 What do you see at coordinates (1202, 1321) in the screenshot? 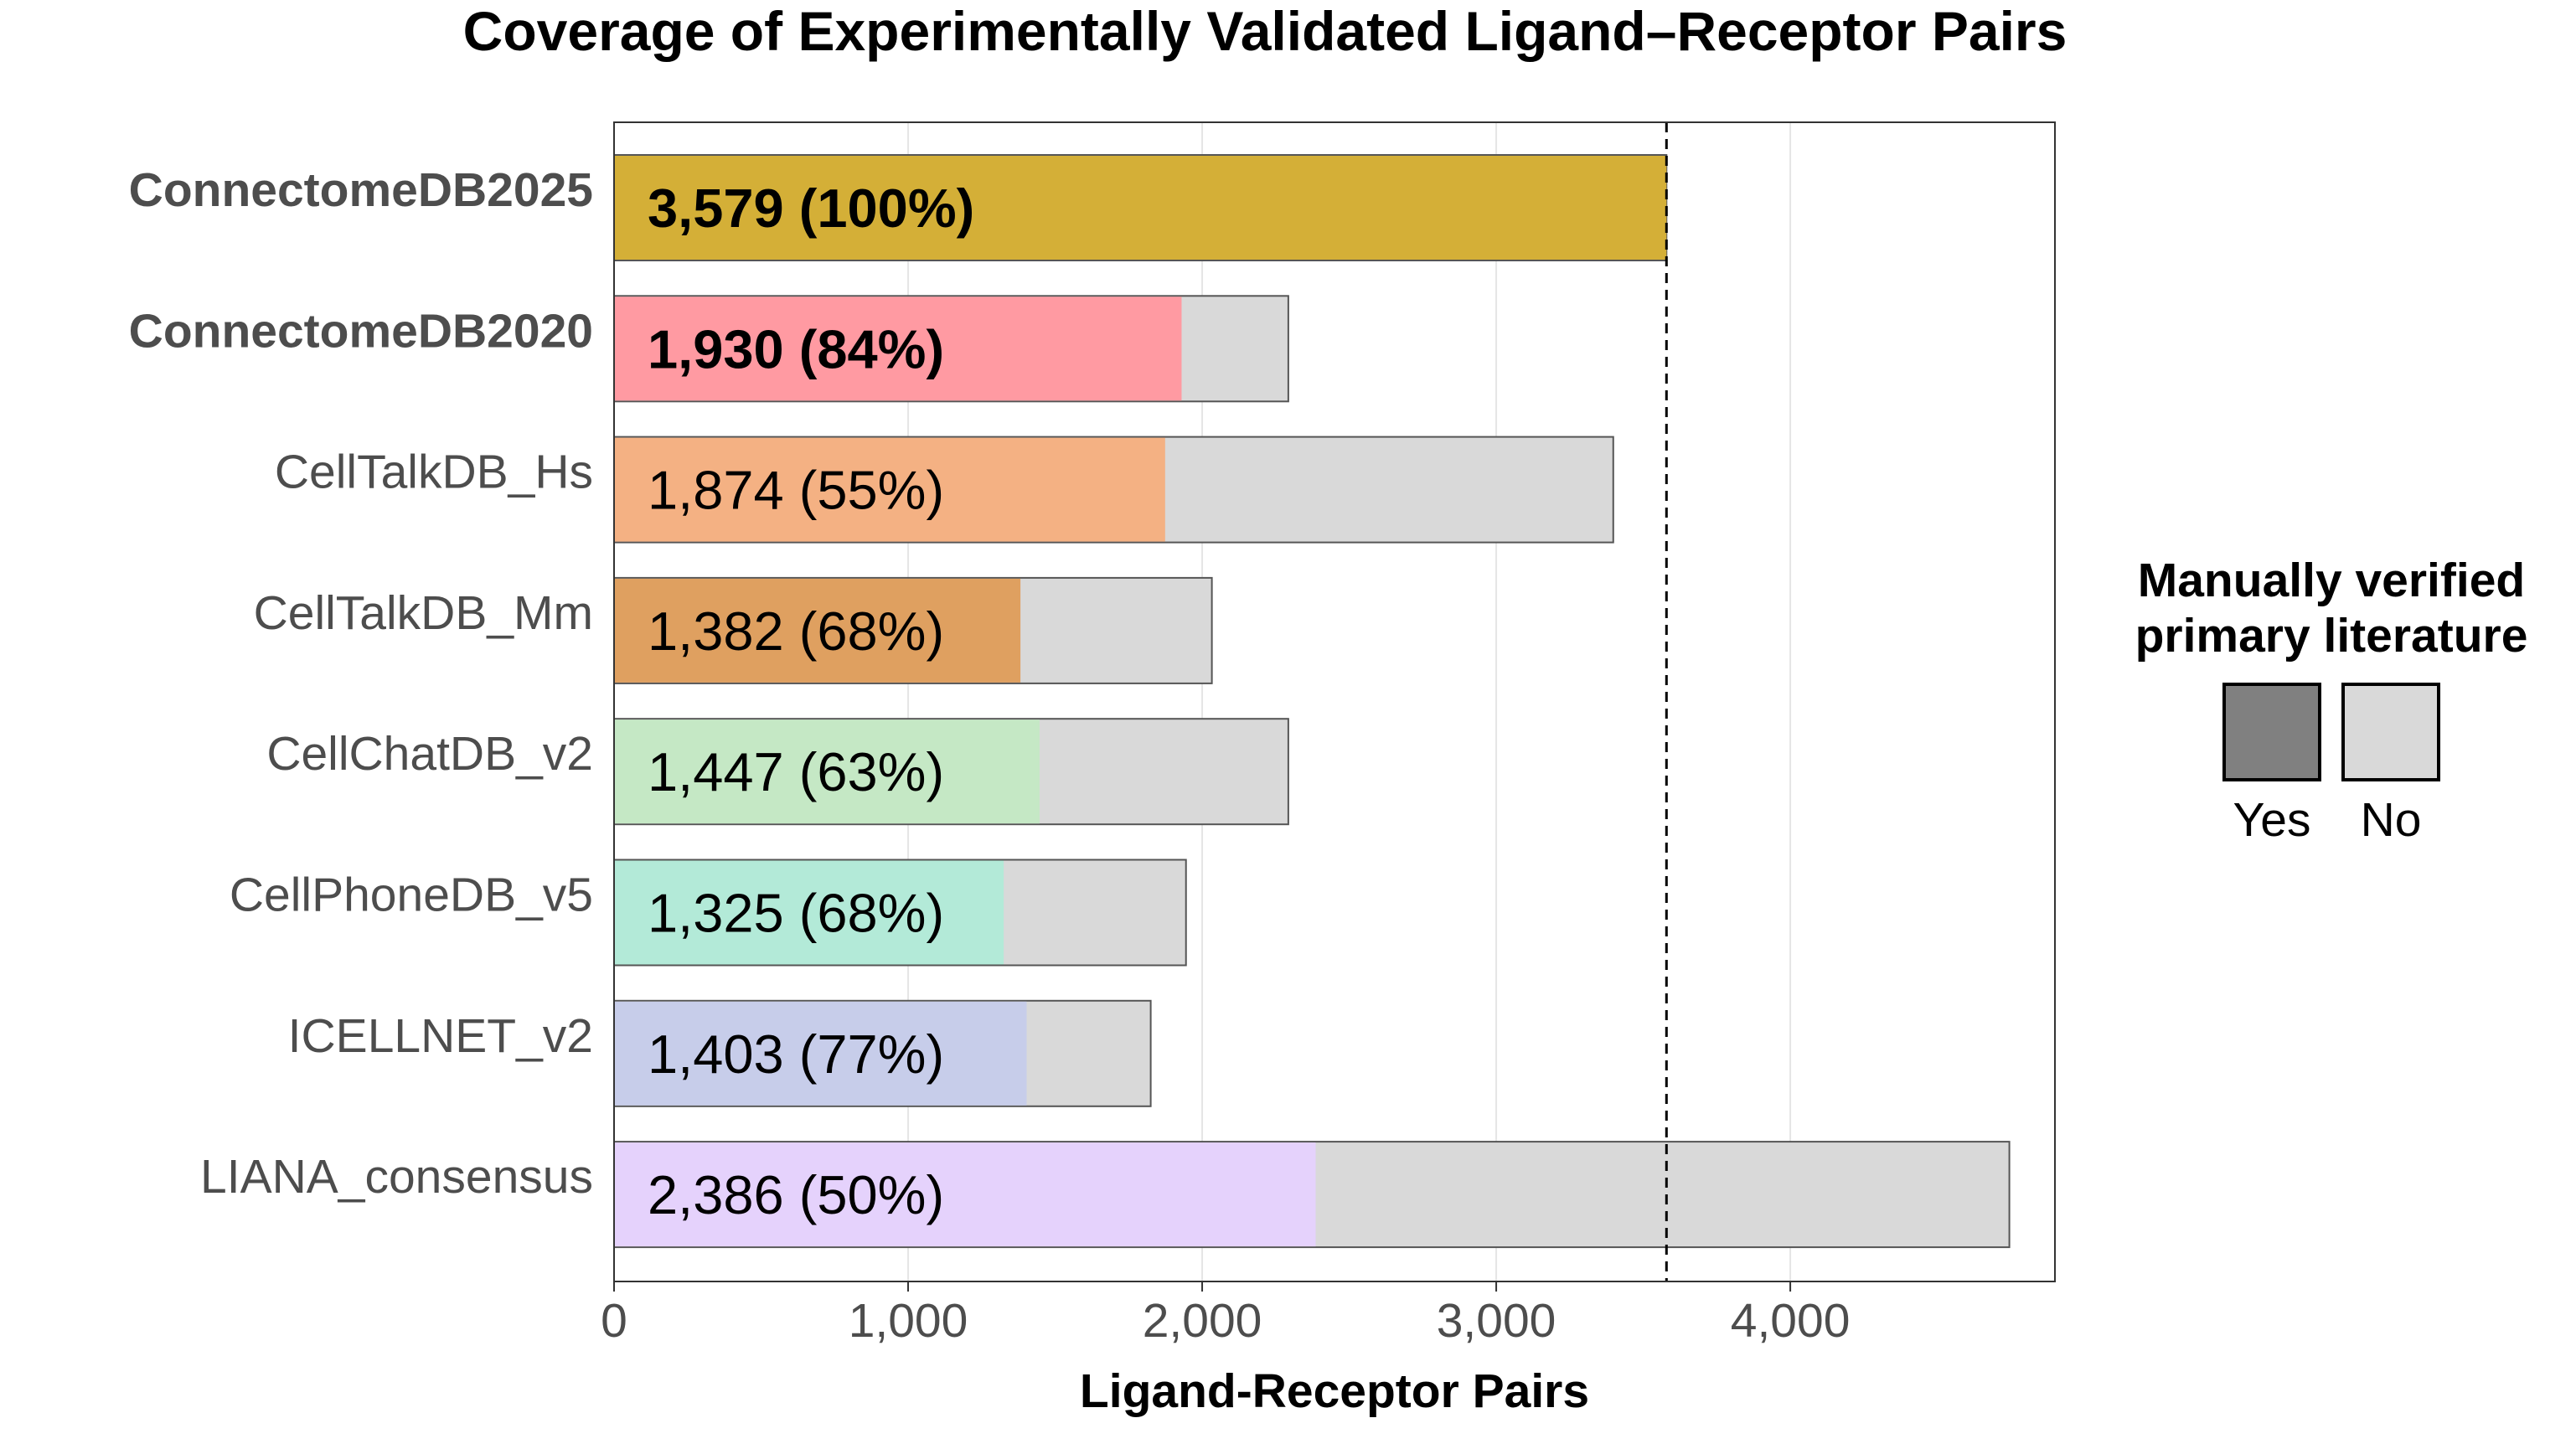
I see `x-tick-label: 2,000` at bounding box center [1202, 1321].